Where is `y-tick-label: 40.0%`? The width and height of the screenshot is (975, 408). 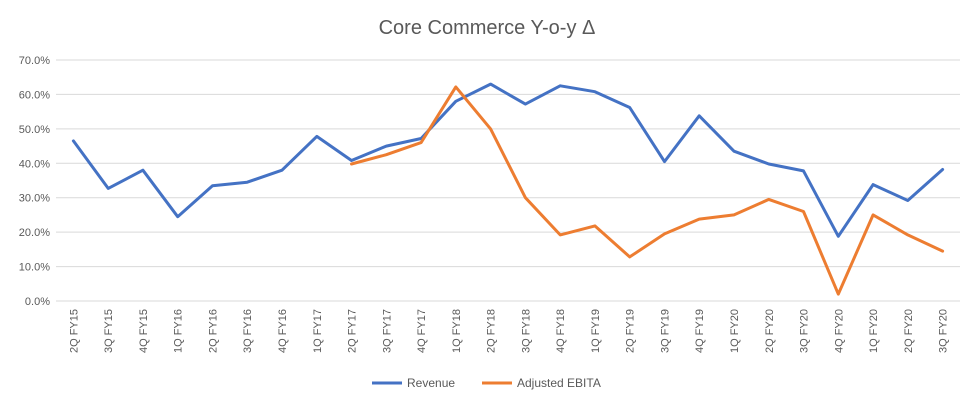 y-tick-label: 40.0% is located at coordinates (34, 164).